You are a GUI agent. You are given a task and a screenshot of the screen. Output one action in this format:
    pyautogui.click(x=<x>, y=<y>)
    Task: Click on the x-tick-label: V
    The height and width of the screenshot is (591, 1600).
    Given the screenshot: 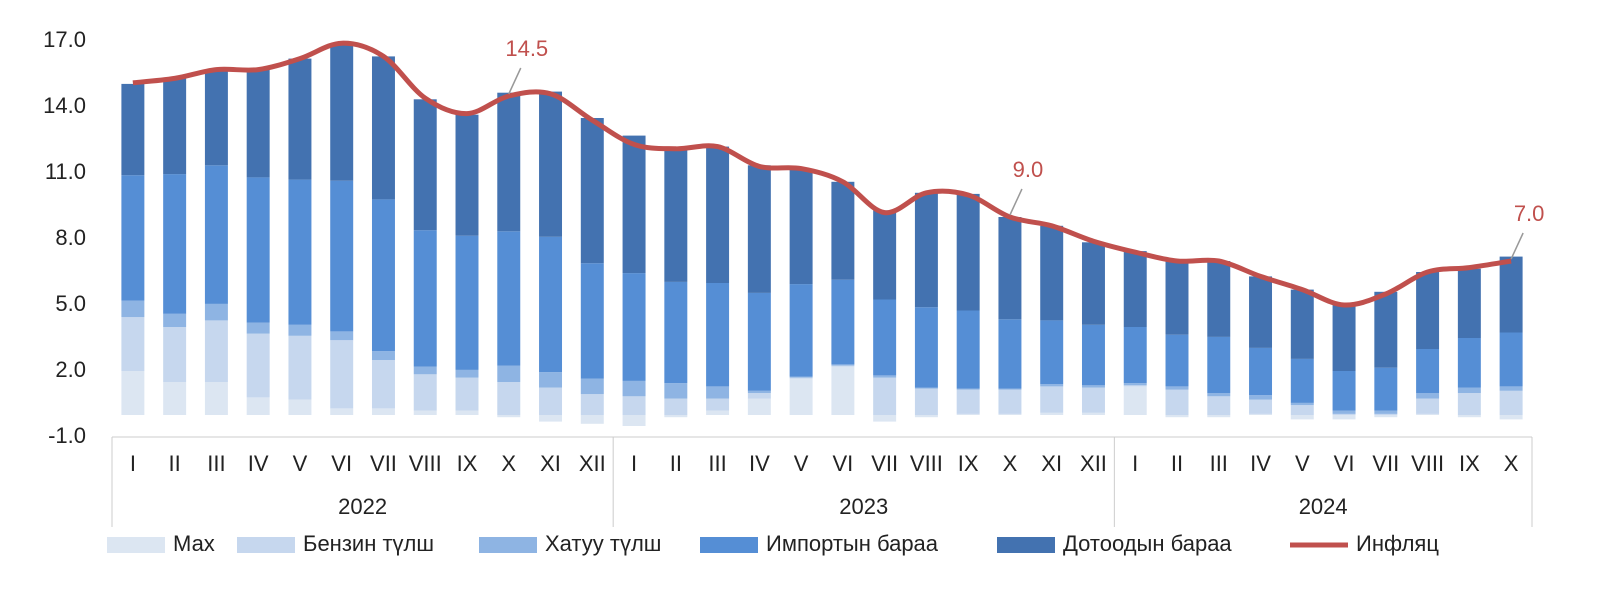 What is the action you would take?
    pyautogui.click(x=801, y=463)
    